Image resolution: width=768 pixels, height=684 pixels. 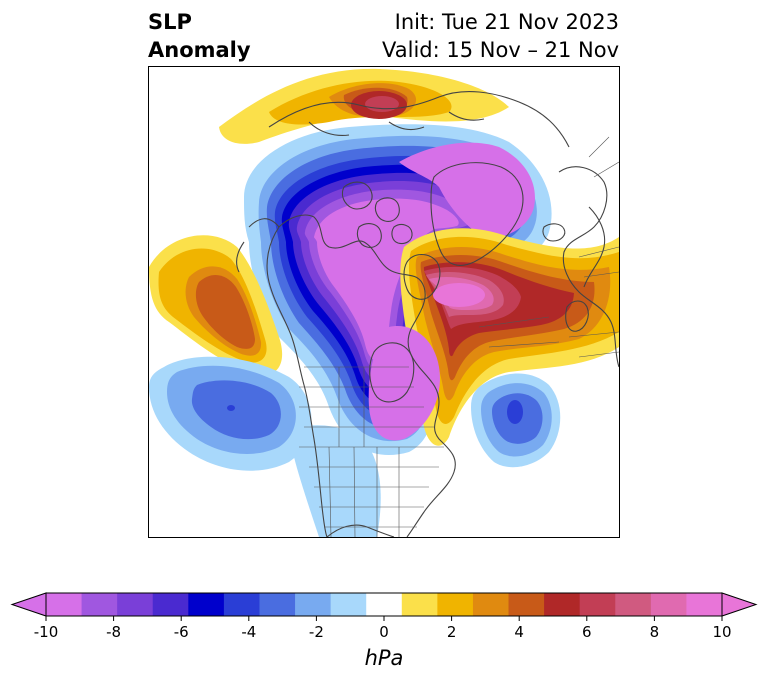 What do you see at coordinates (46, 632) in the screenshot?
I see `colorbar-tick-label: -10` at bounding box center [46, 632].